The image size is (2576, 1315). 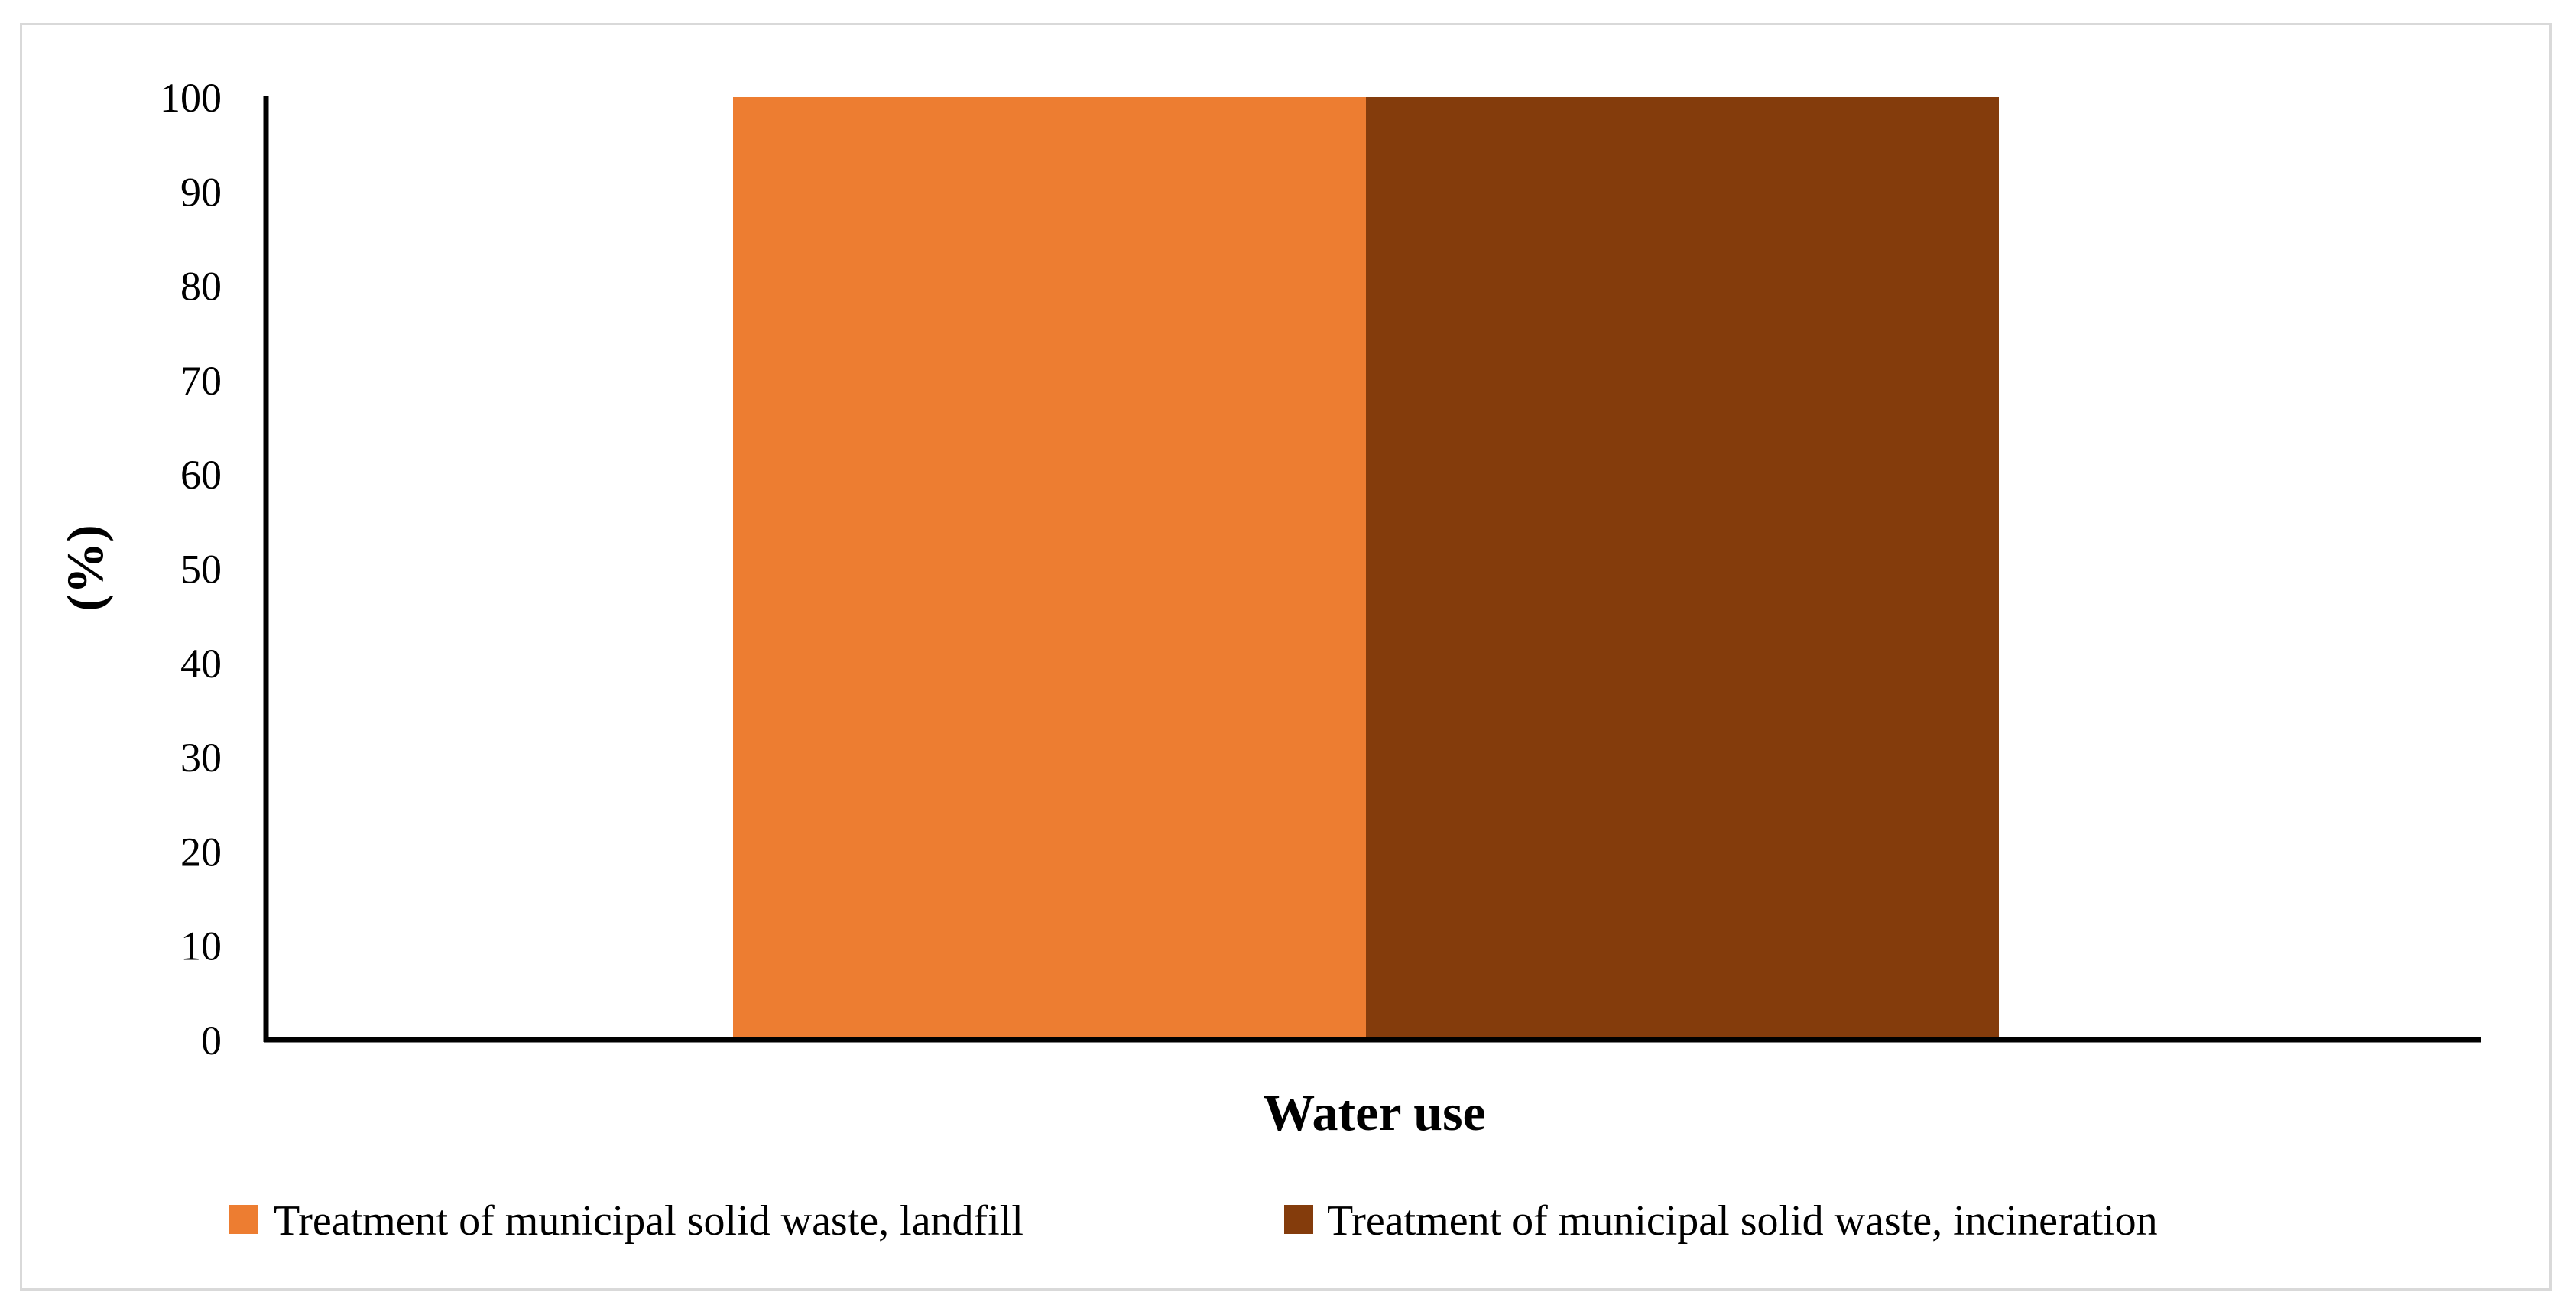 What do you see at coordinates (85, 568) in the screenshot?
I see `y-axis-title: (%)` at bounding box center [85, 568].